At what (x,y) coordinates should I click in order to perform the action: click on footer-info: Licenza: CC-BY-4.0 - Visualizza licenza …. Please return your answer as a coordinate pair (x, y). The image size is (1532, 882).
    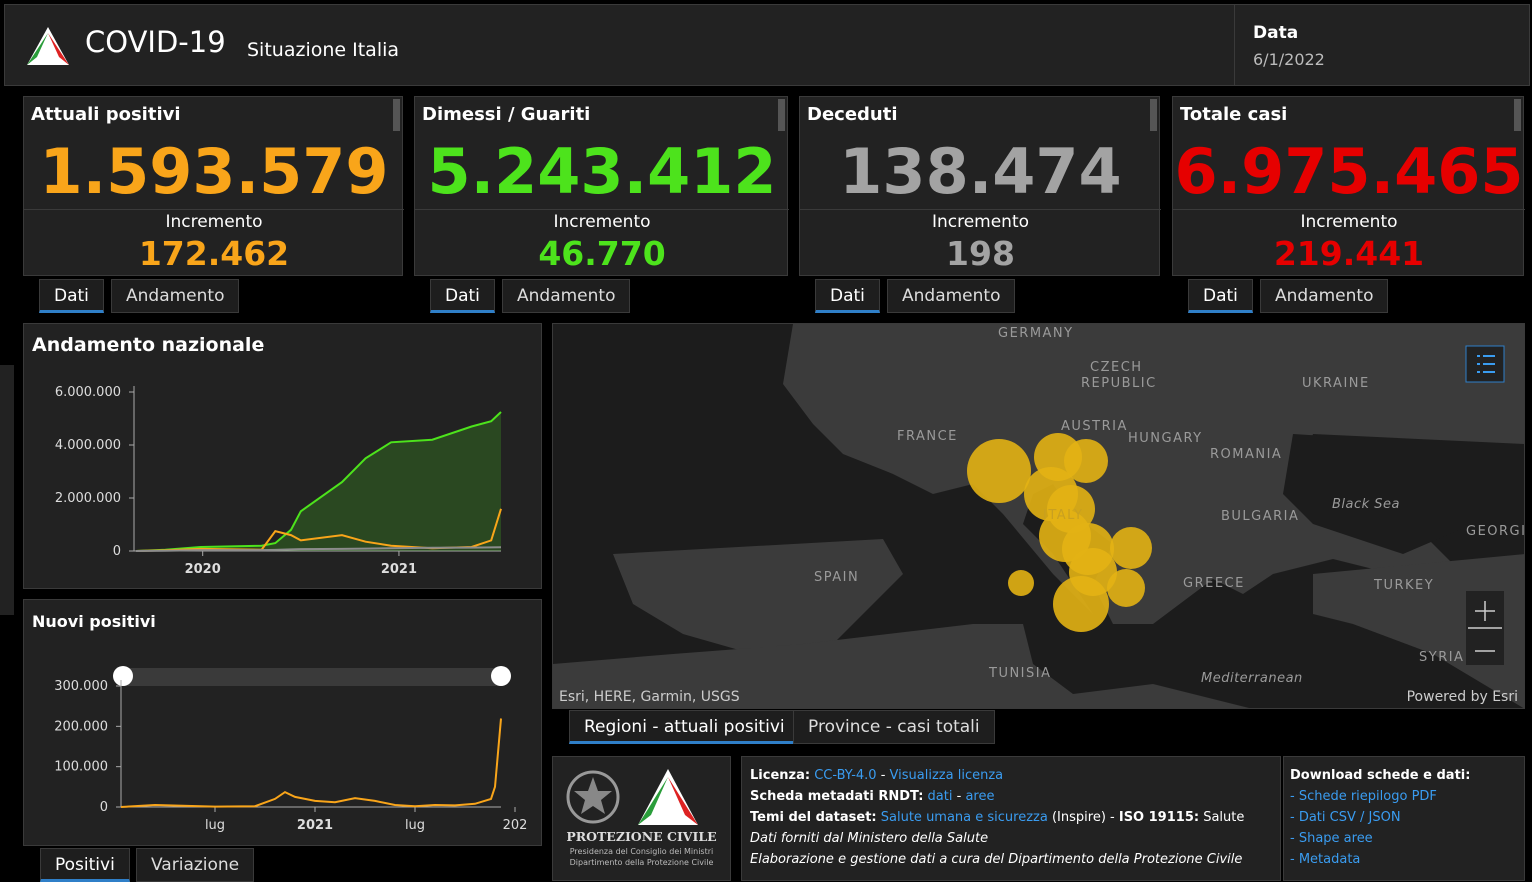
    Looking at the image, I should click on (1011, 818).